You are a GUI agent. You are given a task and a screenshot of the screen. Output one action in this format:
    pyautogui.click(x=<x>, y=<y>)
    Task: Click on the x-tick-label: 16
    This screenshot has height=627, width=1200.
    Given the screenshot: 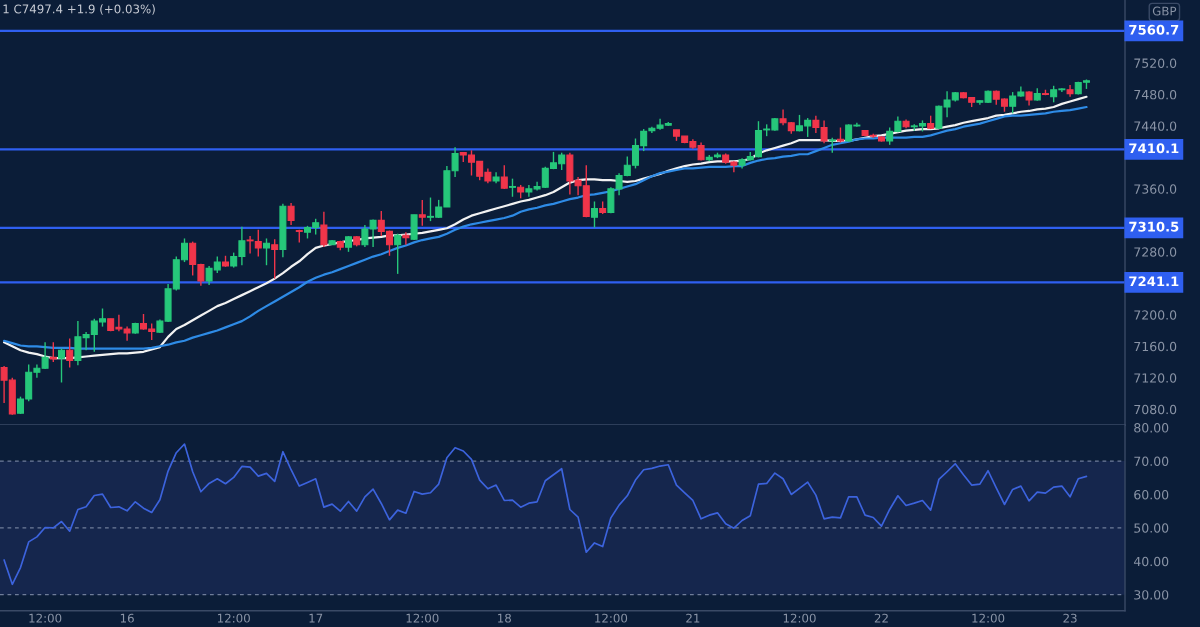 What is the action you would take?
    pyautogui.click(x=127, y=618)
    